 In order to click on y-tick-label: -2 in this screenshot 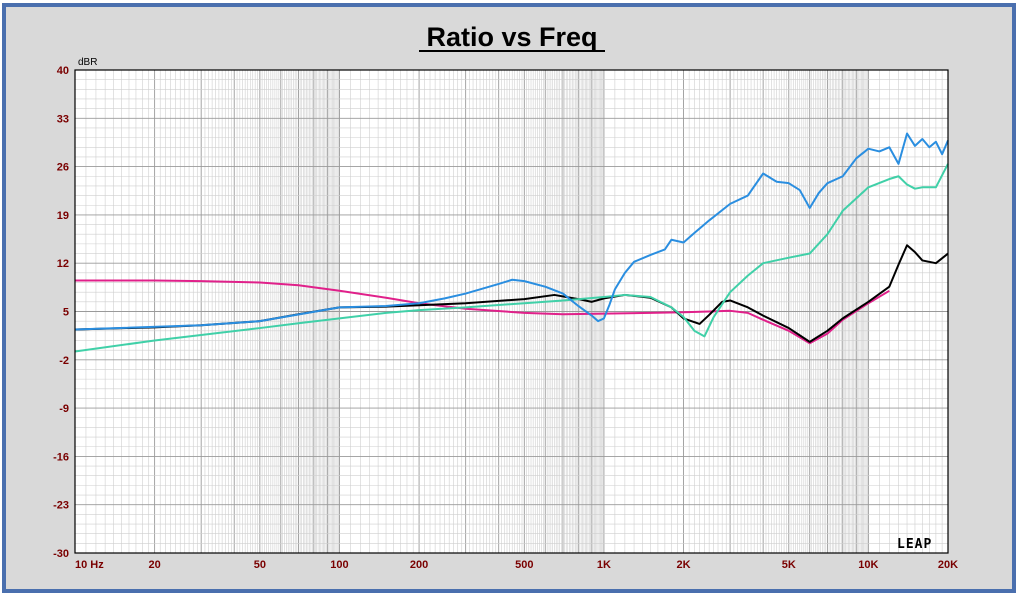, I will do `click(64, 361)`.